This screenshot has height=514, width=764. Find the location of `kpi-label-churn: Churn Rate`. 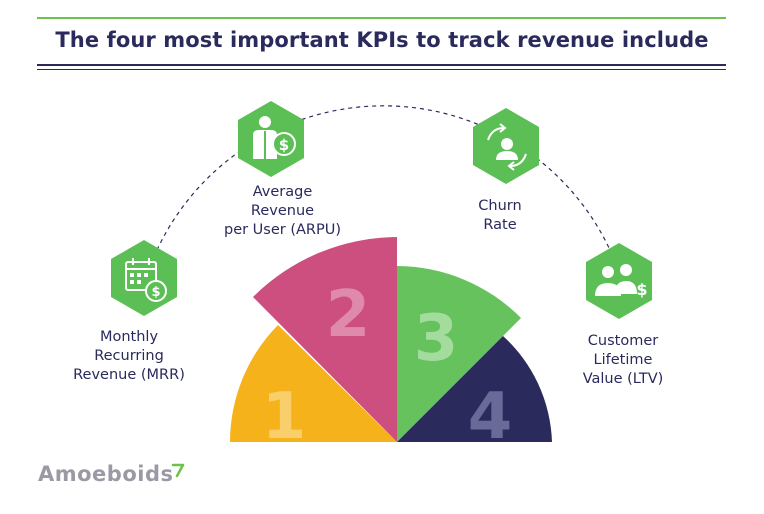

kpi-label-churn: Churn Rate is located at coordinates (500, 215).